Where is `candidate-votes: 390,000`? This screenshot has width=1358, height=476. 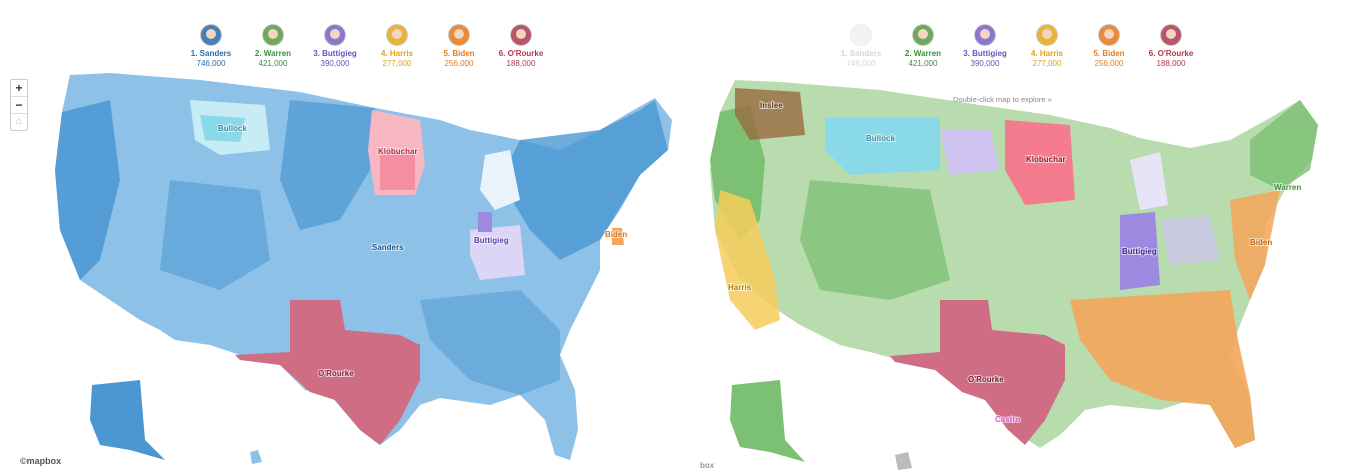 candidate-votes: 390,000 is located at coordinates (985, 63).